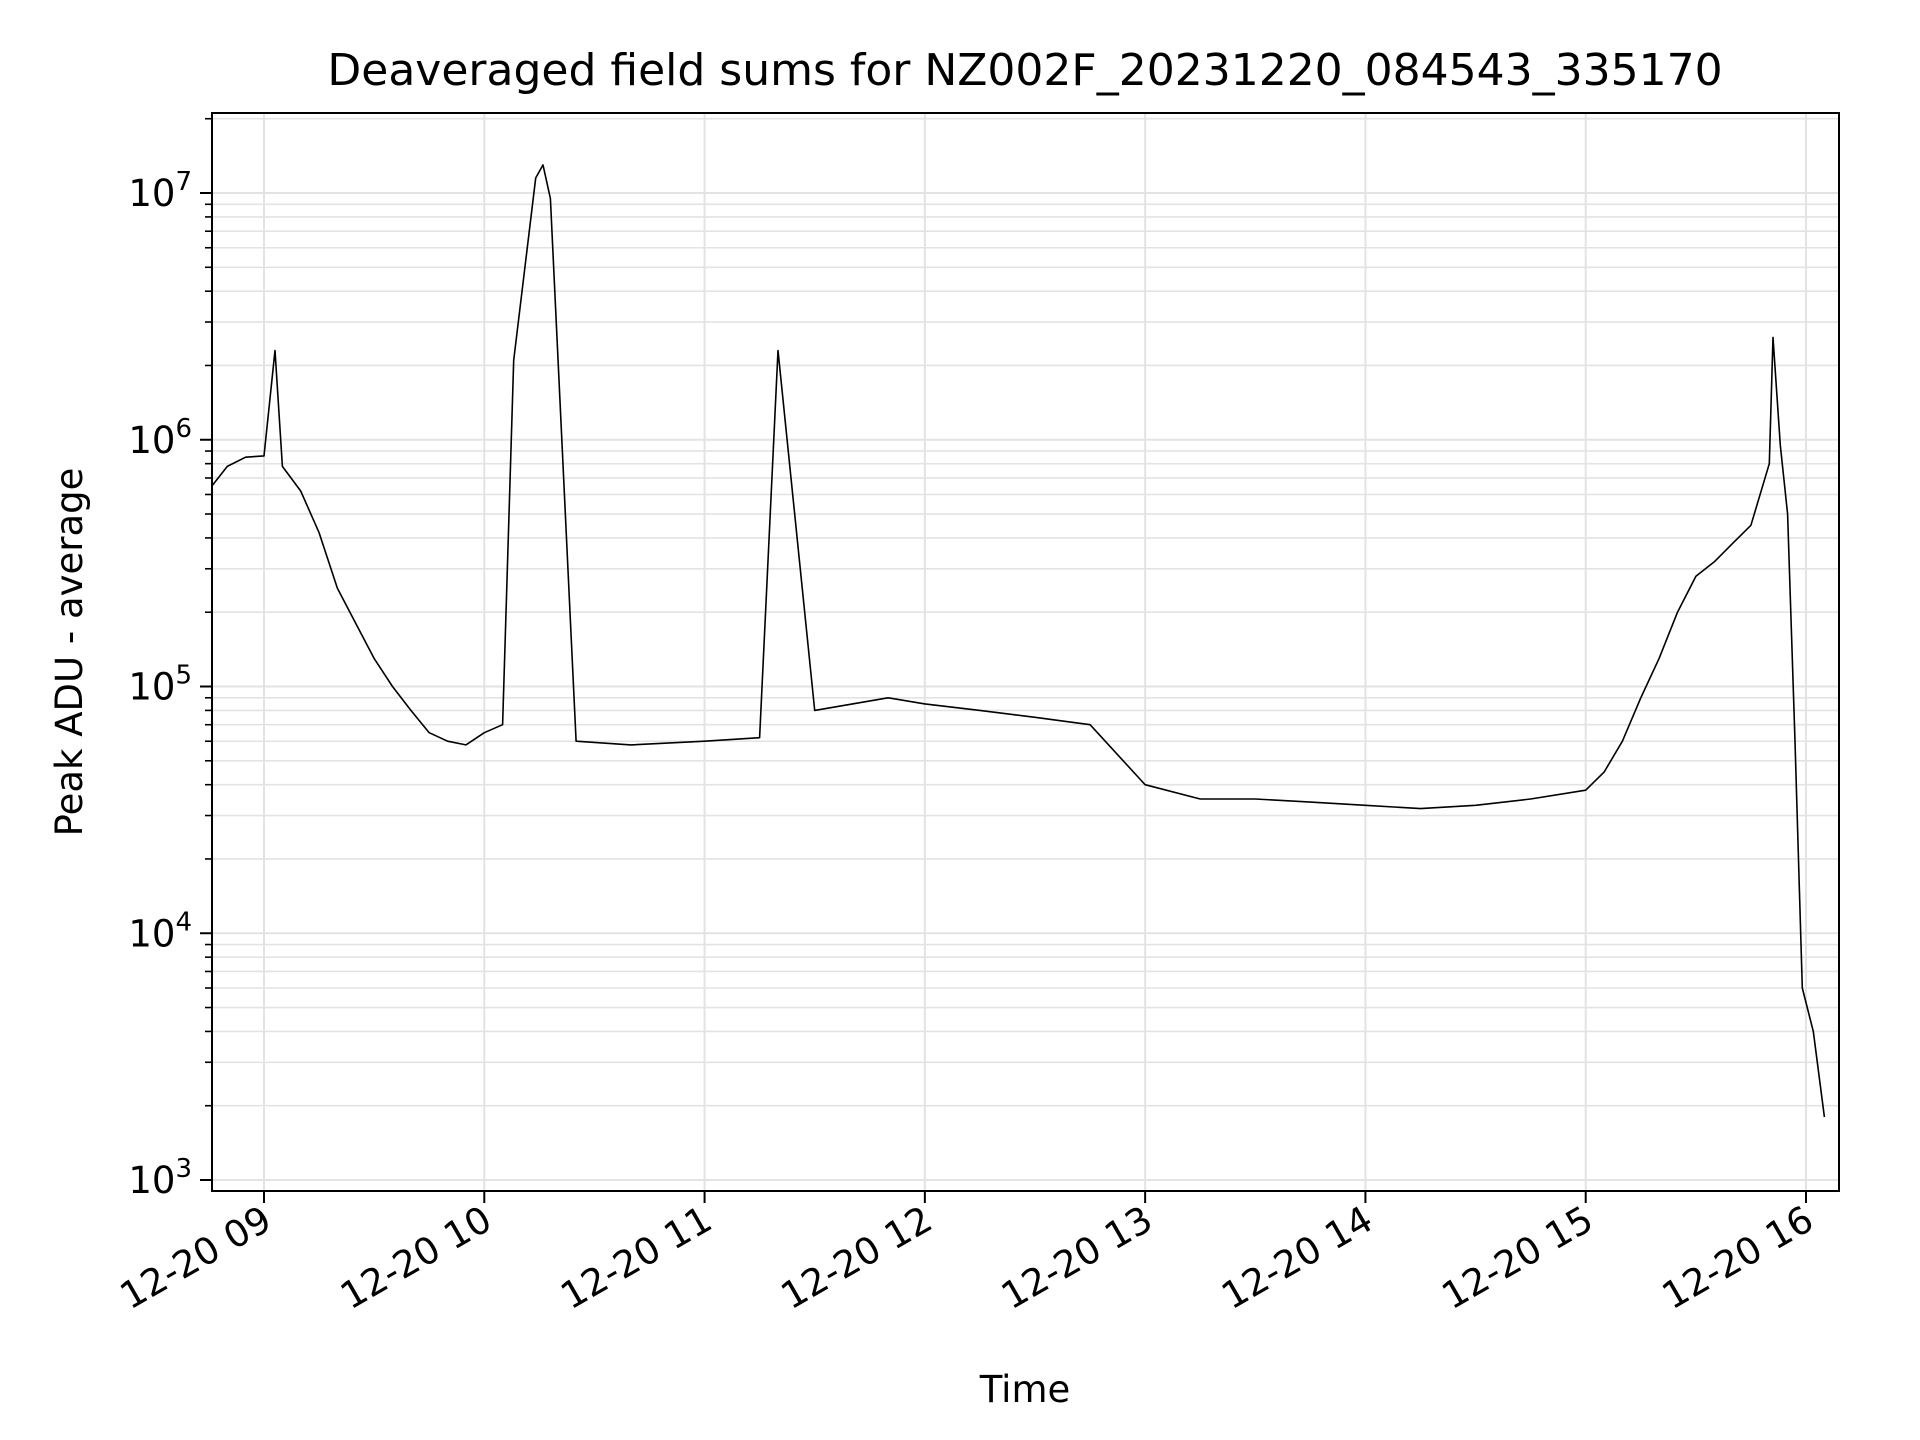 The image size is (1920, 1440). I want to click on y-tick-exponent: 6, so click(183, 429).